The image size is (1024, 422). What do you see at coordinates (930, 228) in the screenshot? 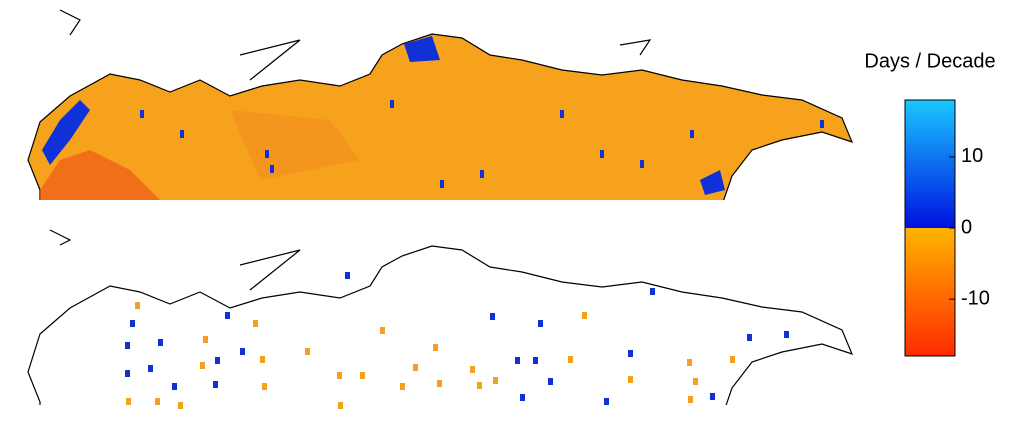
I see `colorbar-gradient` at bounding box center [930, 228].